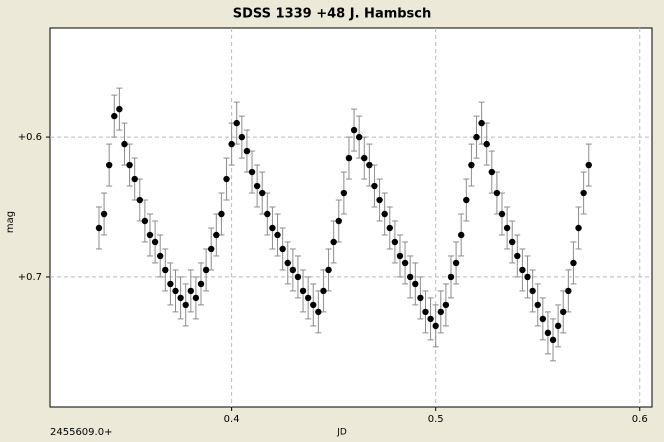  I want to click on y-axis-label: mag, so click(10, 222).